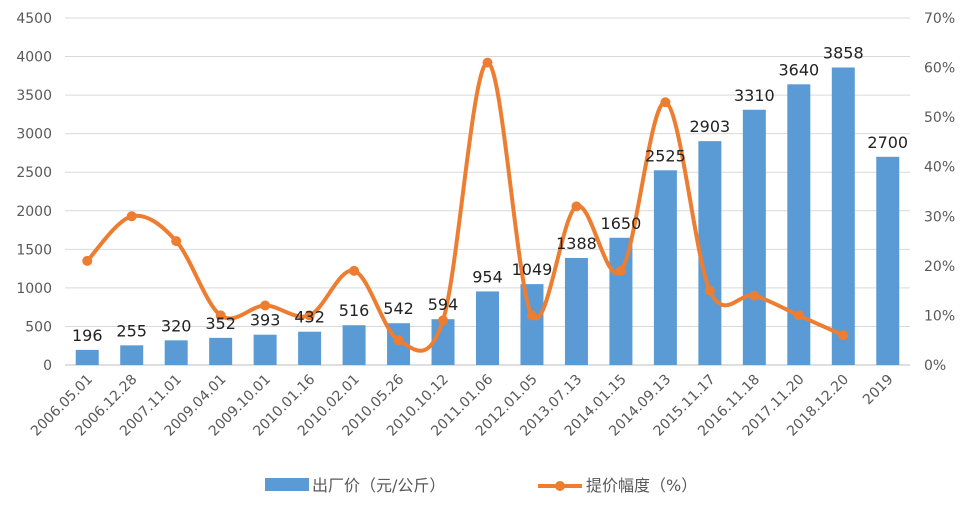  I want to click on right-tick-label: 20%, so click(939, 267).